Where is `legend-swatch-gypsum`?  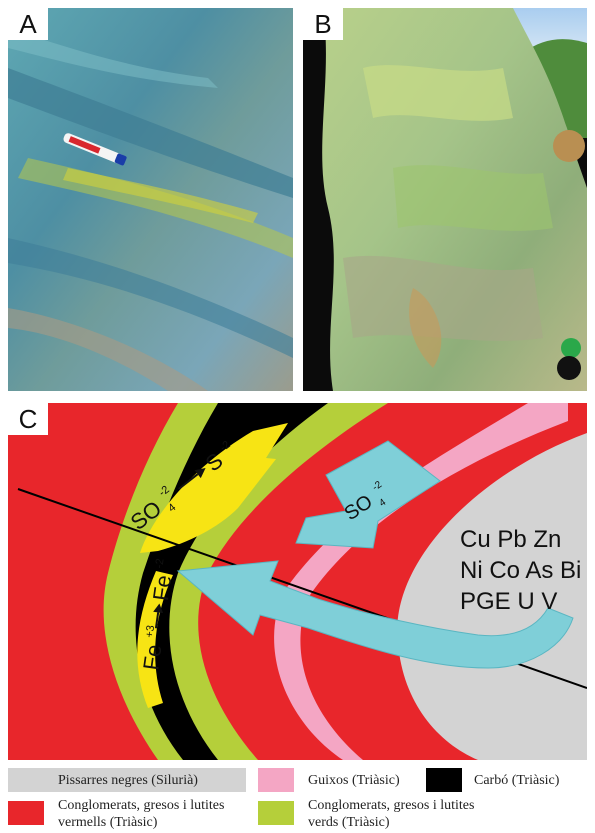
legend-swatch-gypsum is located at coordinates (276, 780).